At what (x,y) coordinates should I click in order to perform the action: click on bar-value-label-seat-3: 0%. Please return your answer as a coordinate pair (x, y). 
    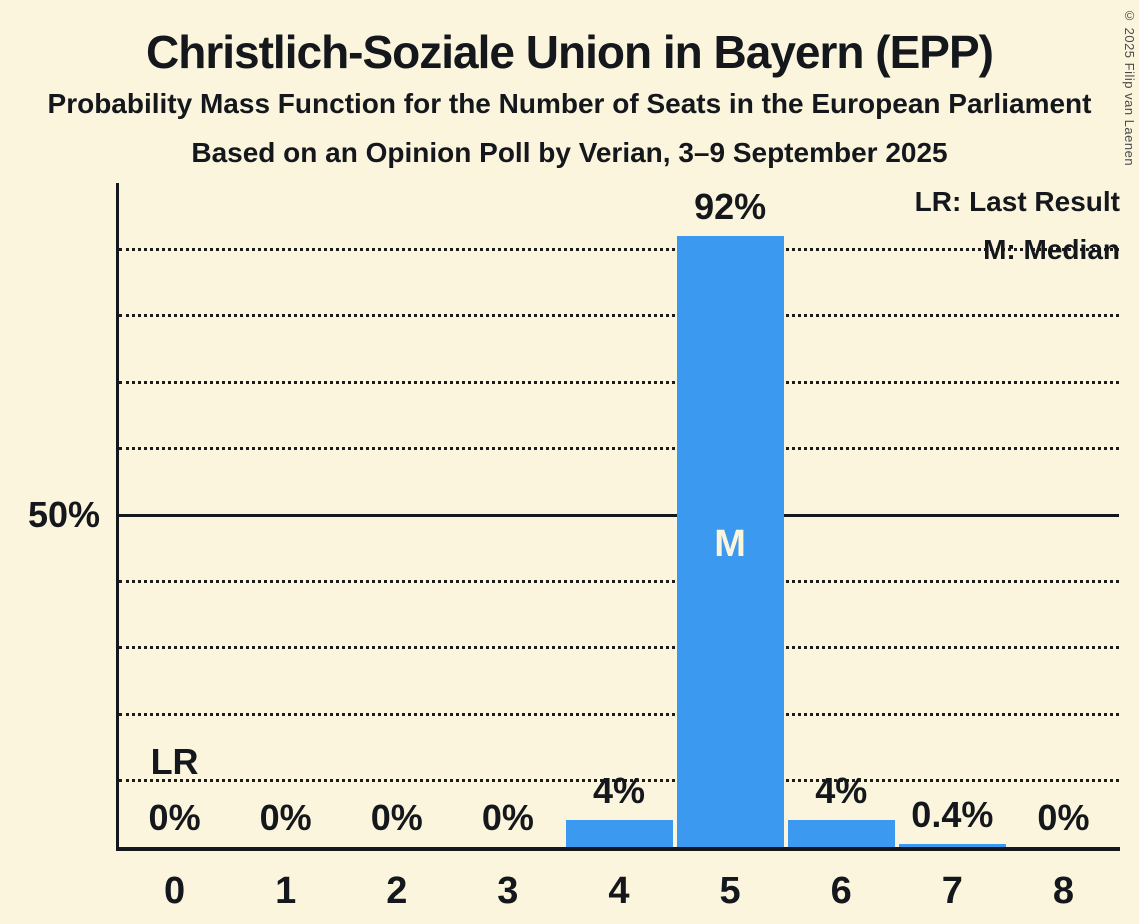
    Looking at the image, I should click on (507, 817).